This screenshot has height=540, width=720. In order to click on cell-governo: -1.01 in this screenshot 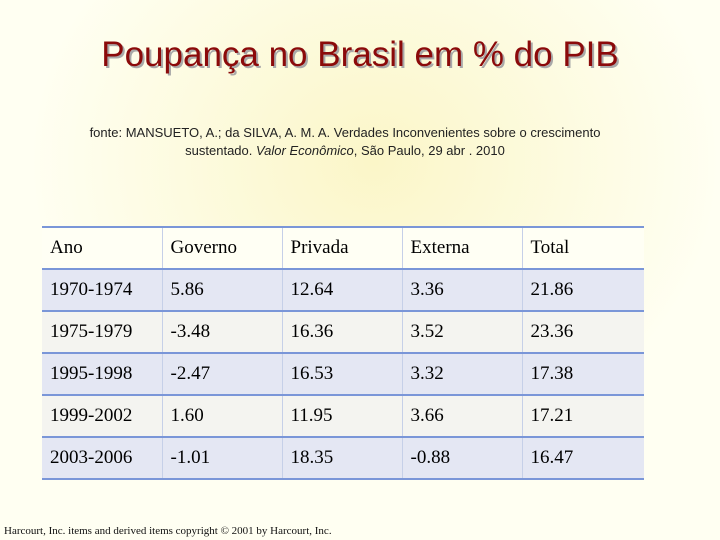, I will do `click(221, 458)`.